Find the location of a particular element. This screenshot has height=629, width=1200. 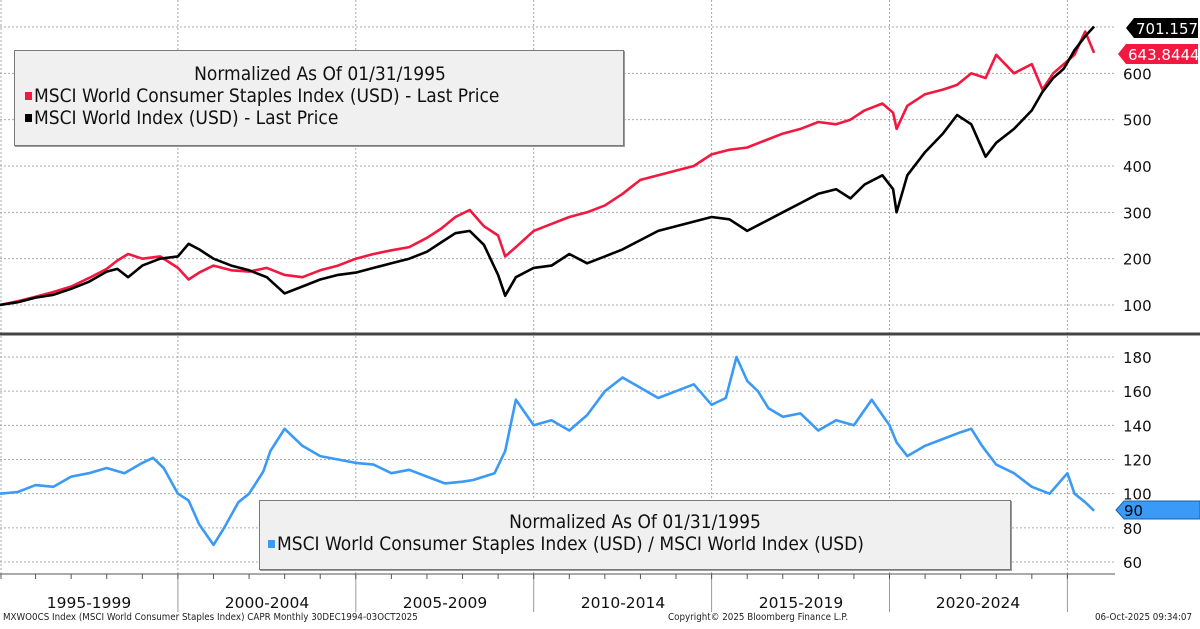

world-last-value-tag: 701.1575 is located at coordinates (1163, 28).